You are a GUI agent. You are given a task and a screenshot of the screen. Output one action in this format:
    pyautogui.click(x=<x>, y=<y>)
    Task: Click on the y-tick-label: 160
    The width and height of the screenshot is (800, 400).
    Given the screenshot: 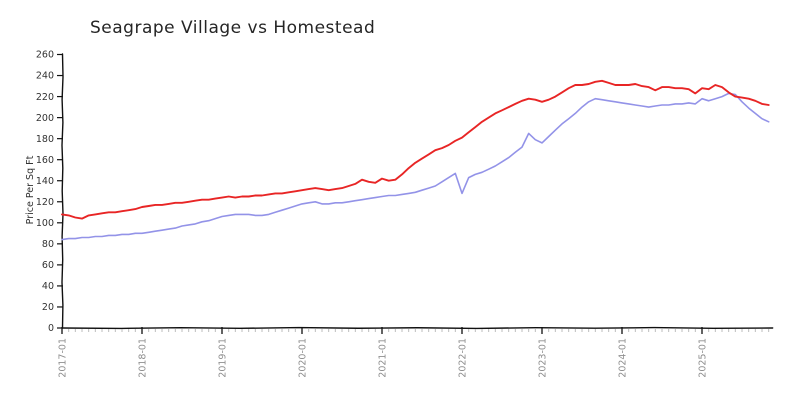 What is the action you would take?
    pyautogui.click(x=45, y=160)
    